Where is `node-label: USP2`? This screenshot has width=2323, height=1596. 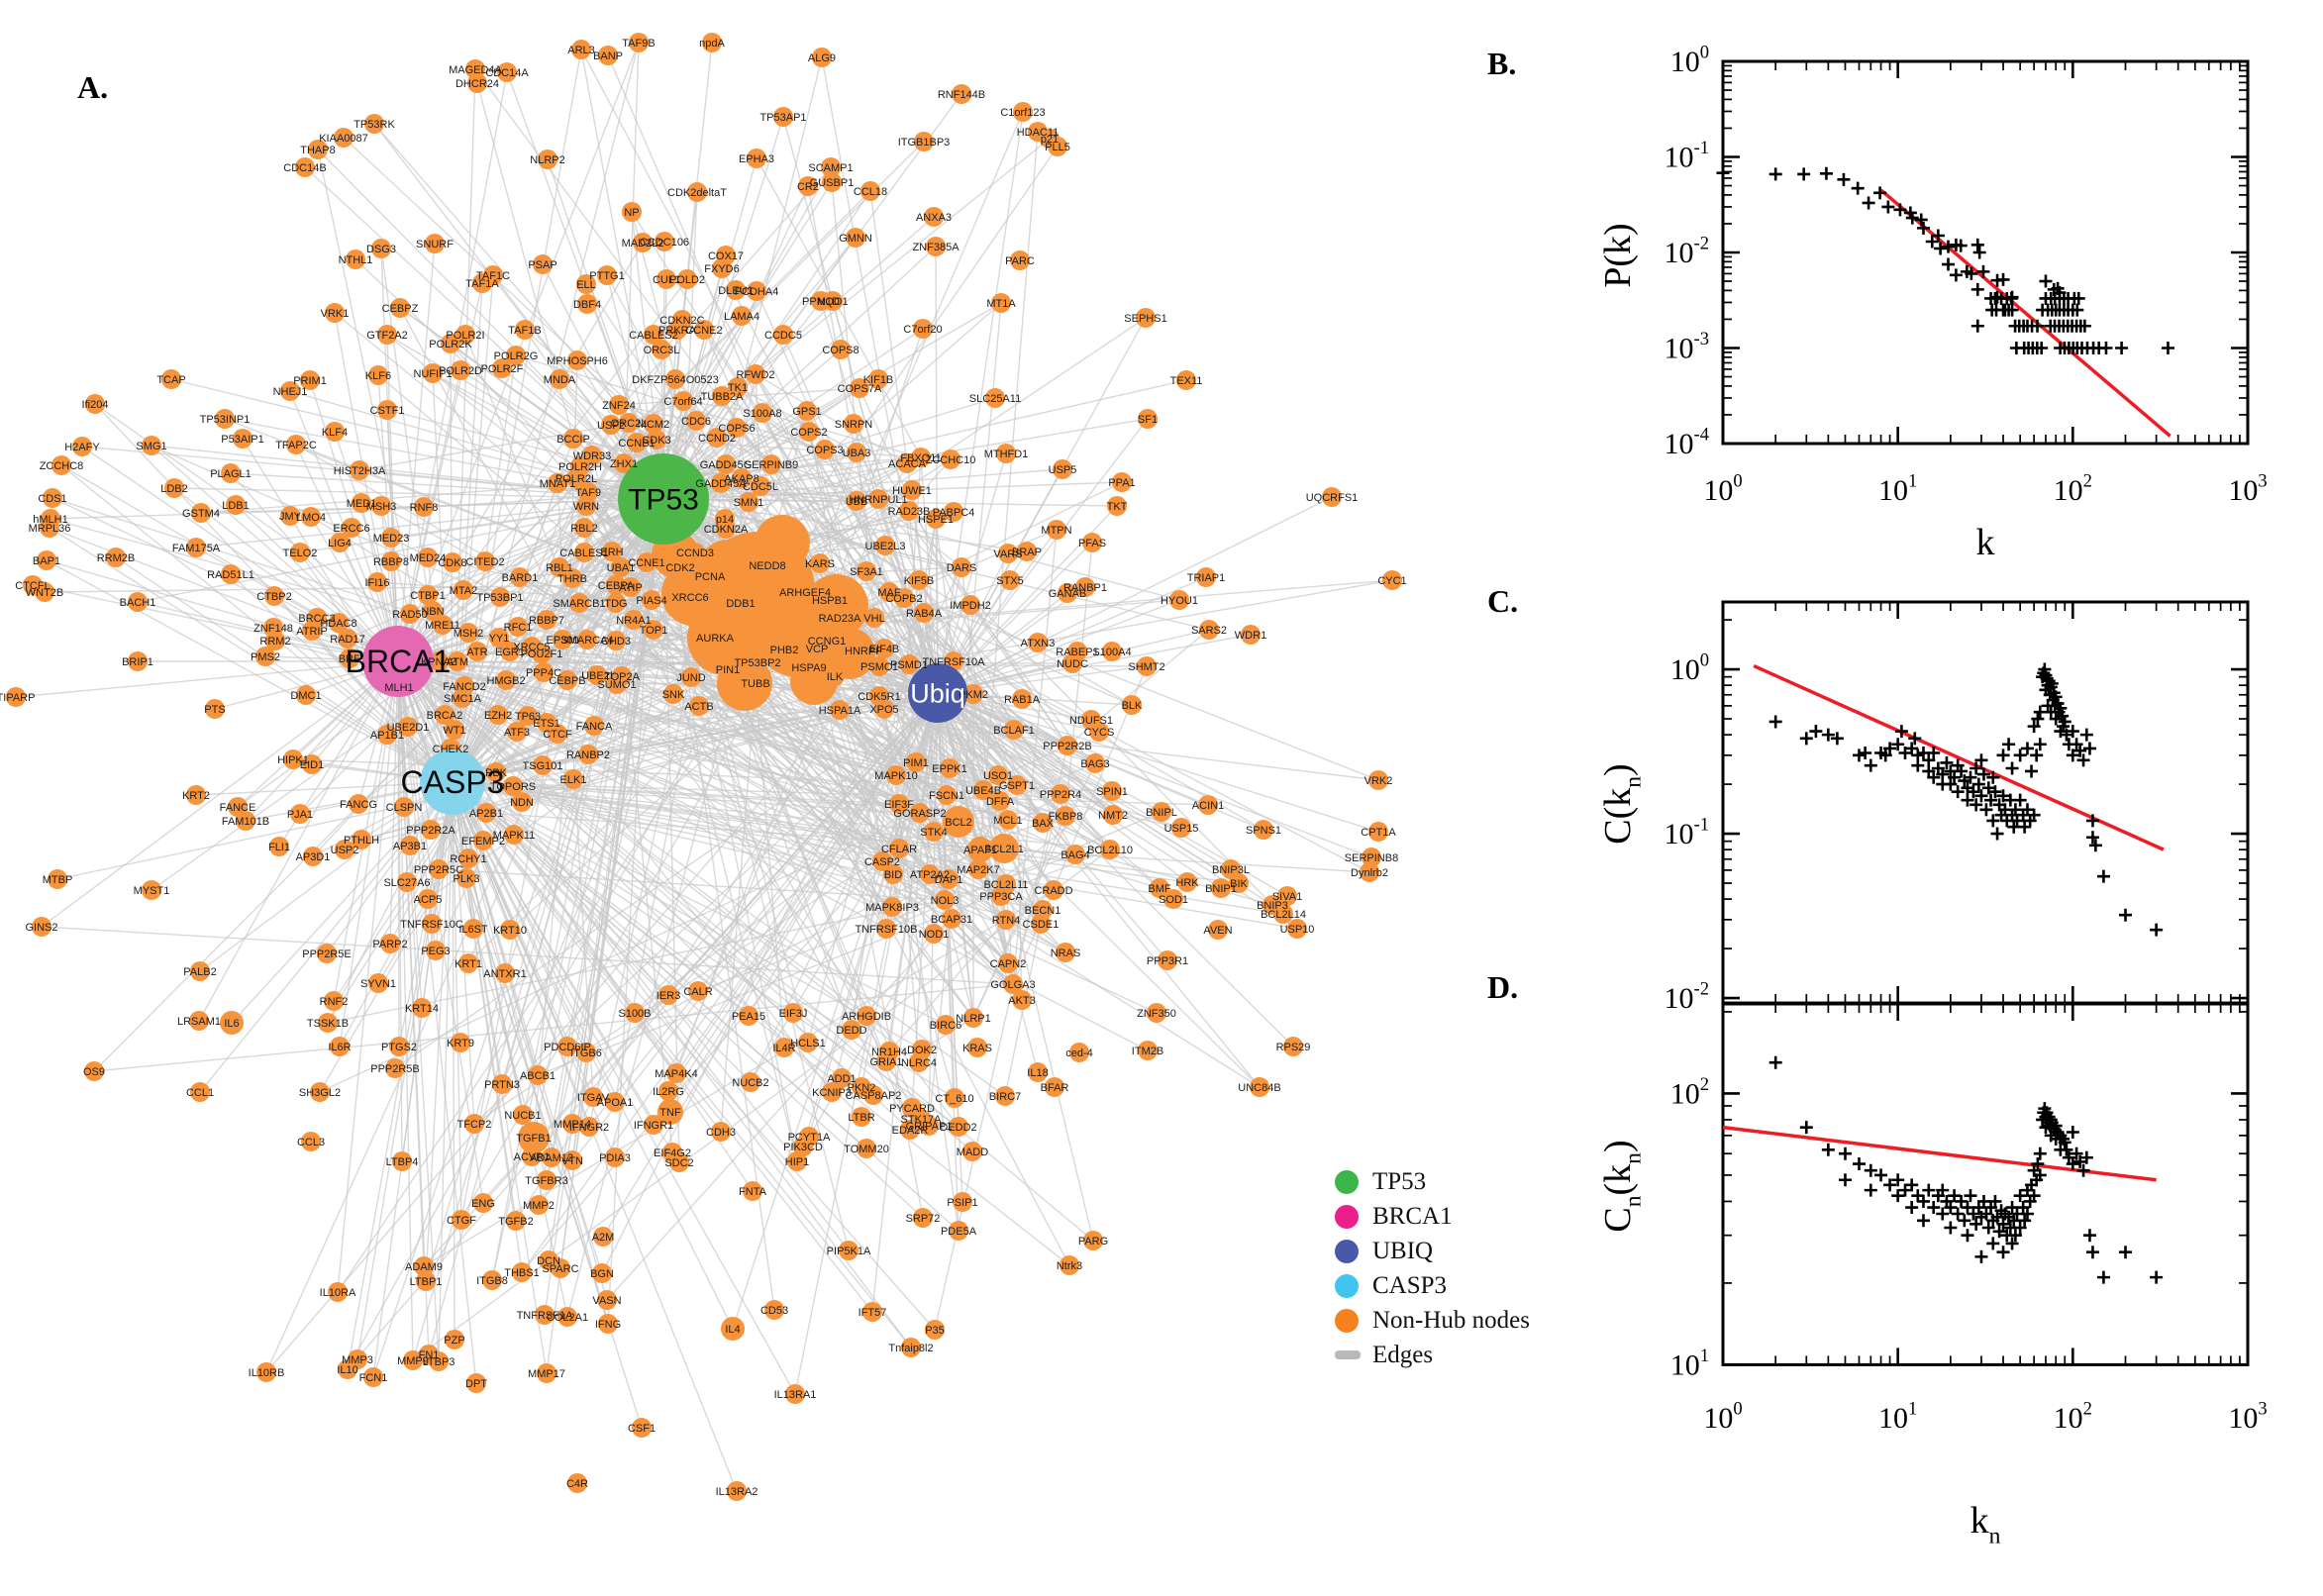
node-label: USP2 is located at coordinates (345, 850).